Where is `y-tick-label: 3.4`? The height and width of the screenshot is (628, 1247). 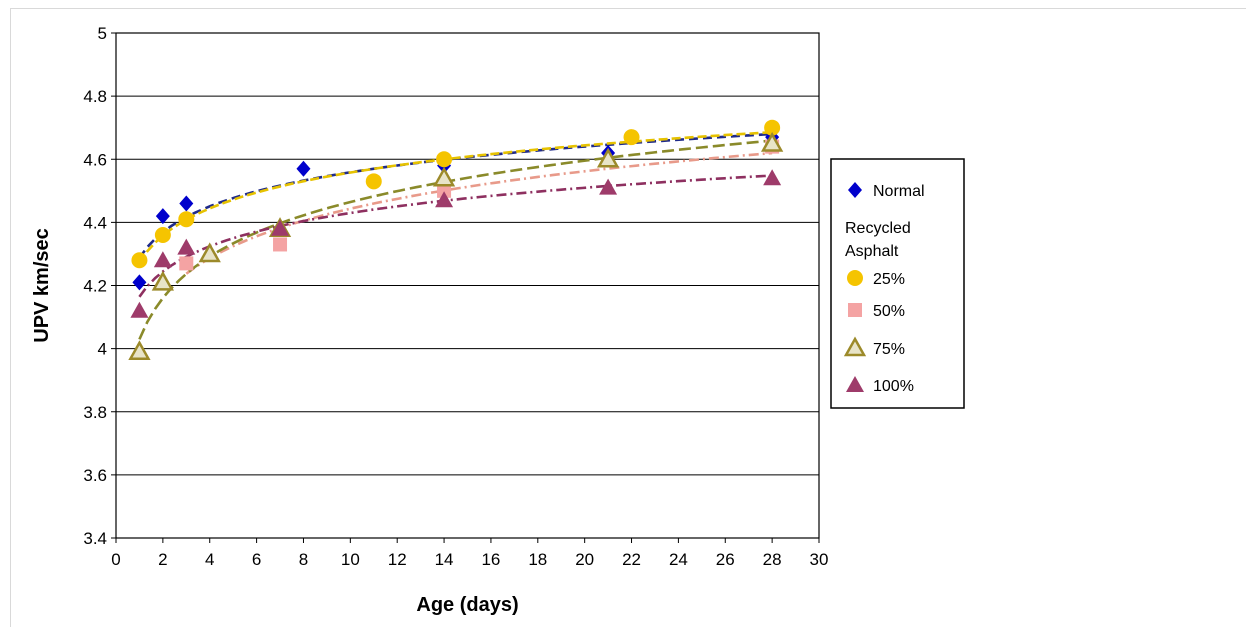
y-tick-label: 3.4 is located at coordinates (95, 538).